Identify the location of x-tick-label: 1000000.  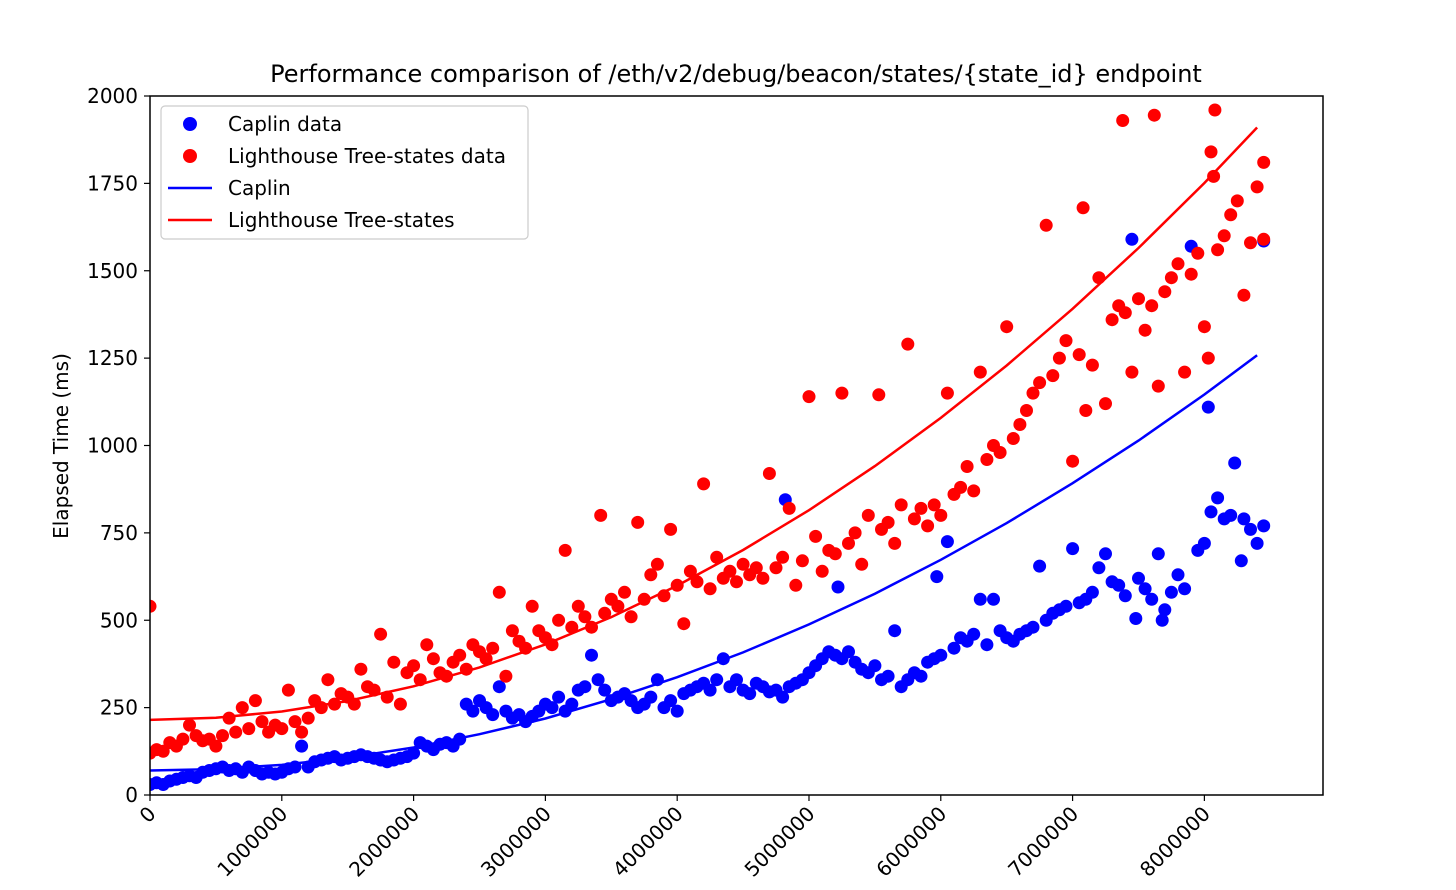
(252, 842).